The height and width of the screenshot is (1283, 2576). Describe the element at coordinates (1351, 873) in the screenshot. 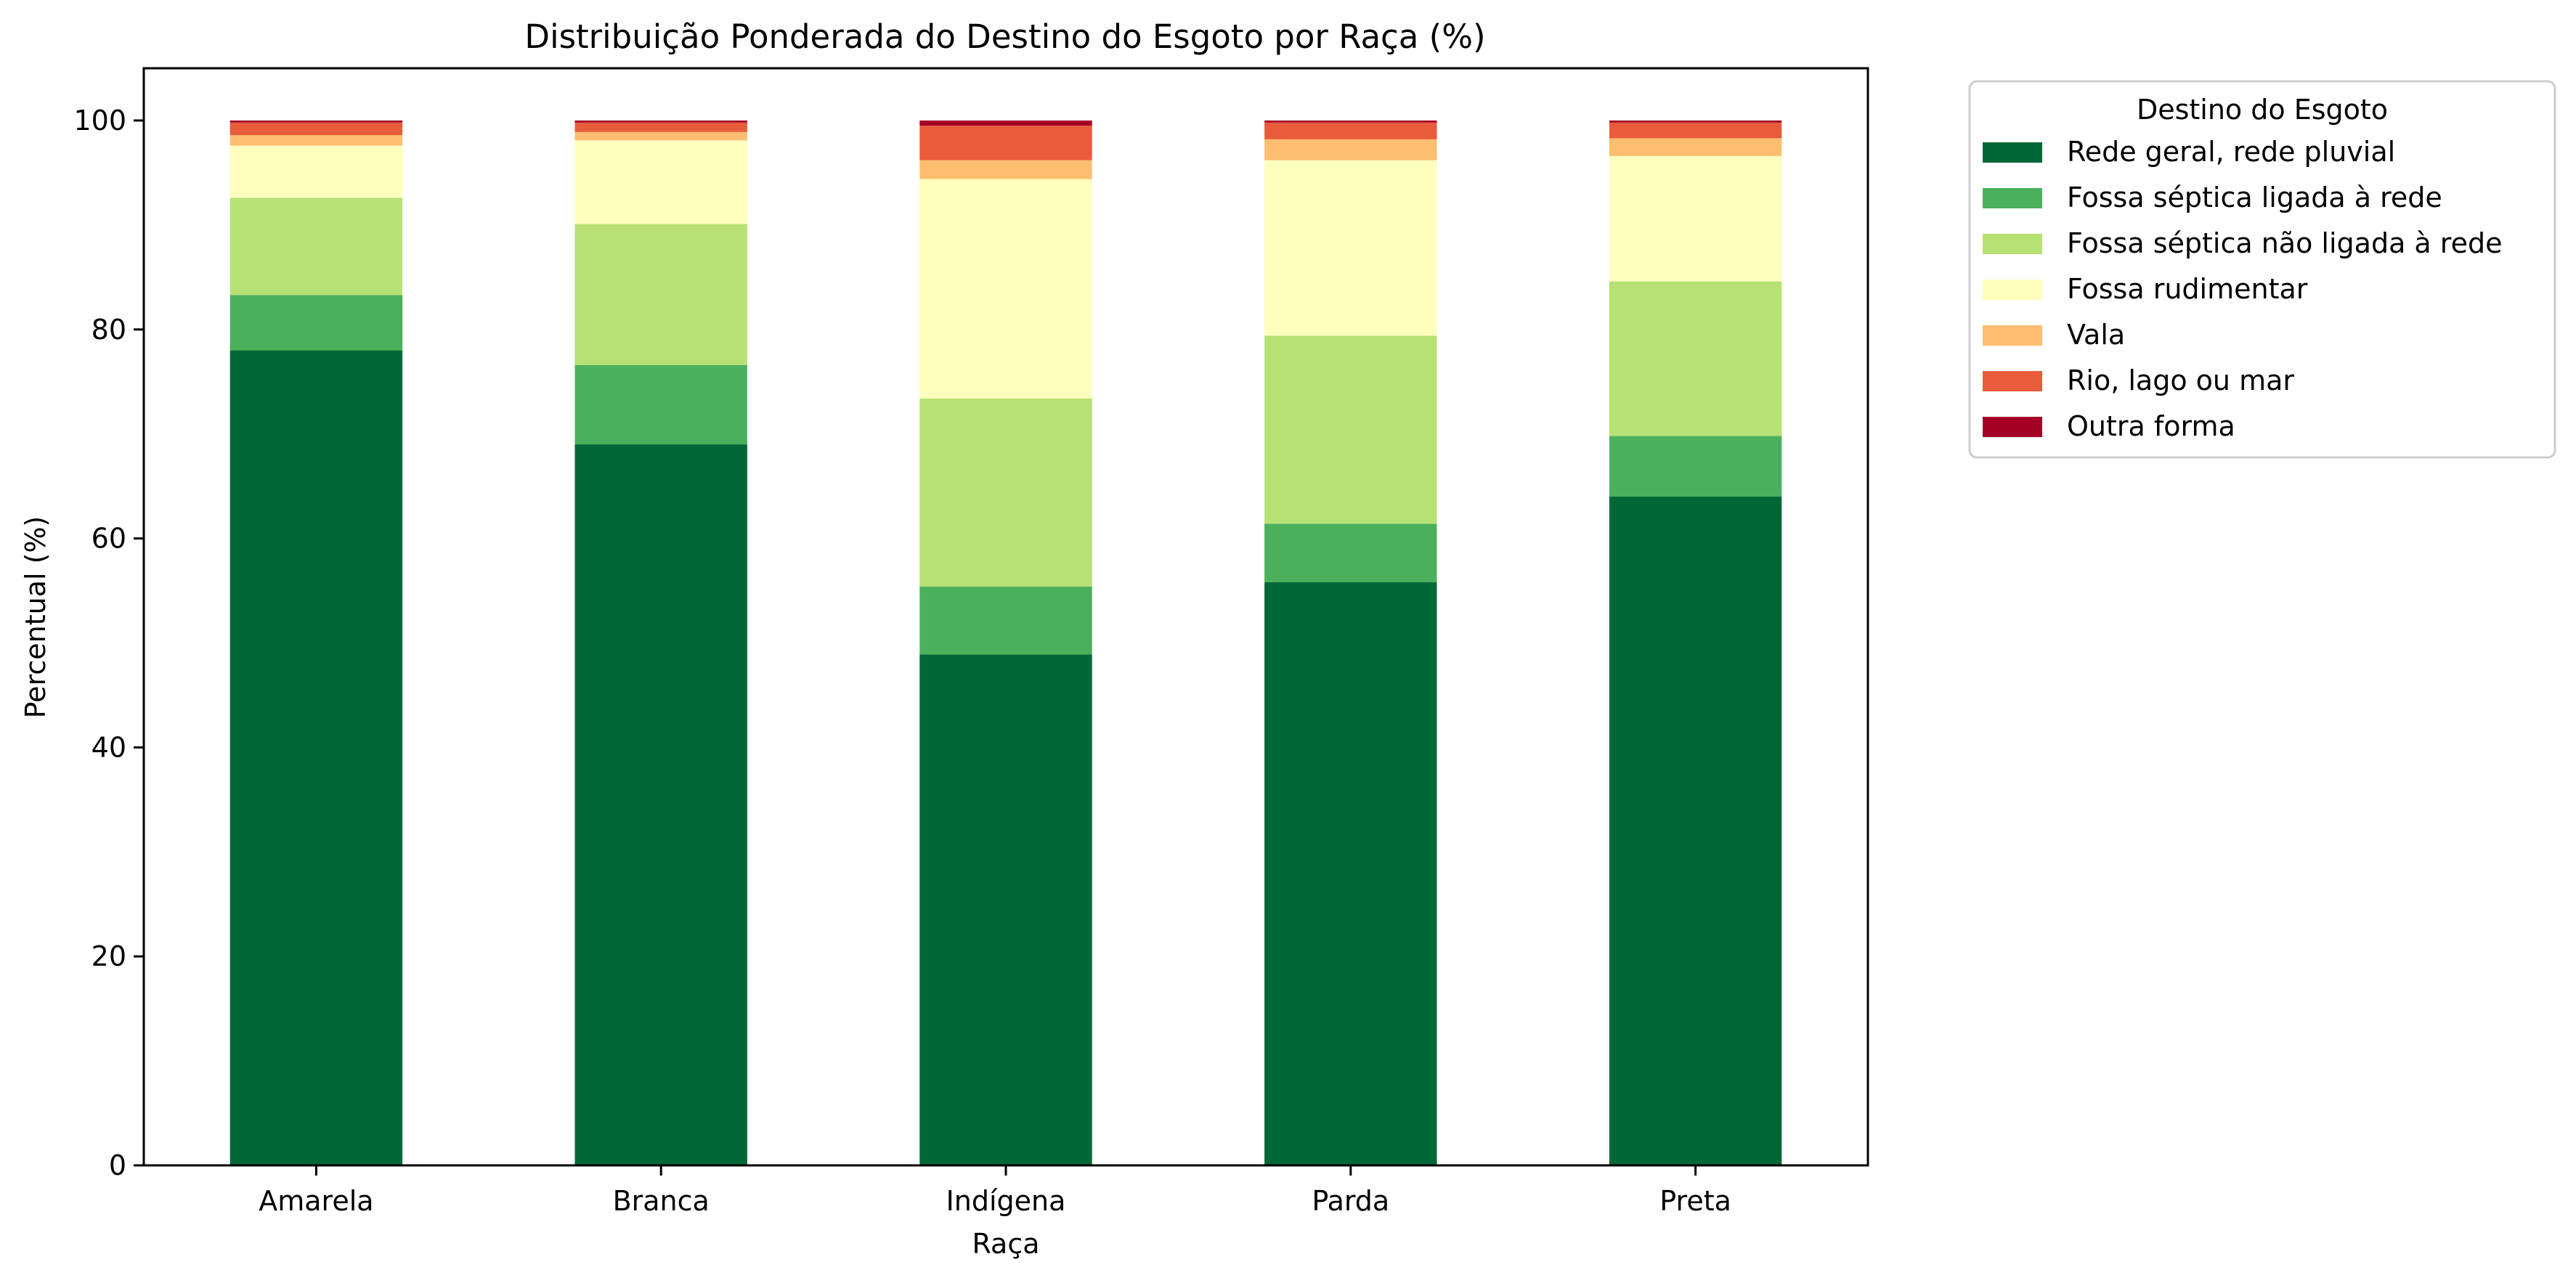

I see `bar-parda-rede-geral-rede-pluvial` at that location.